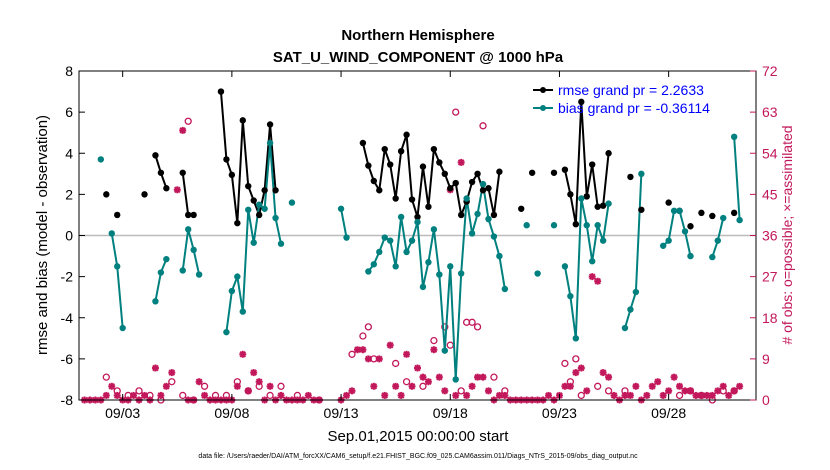  What do you see at coordinates (67, 359) in the screenshot?
I see `y-tick-label: -6` at bounding box center [67, 359].